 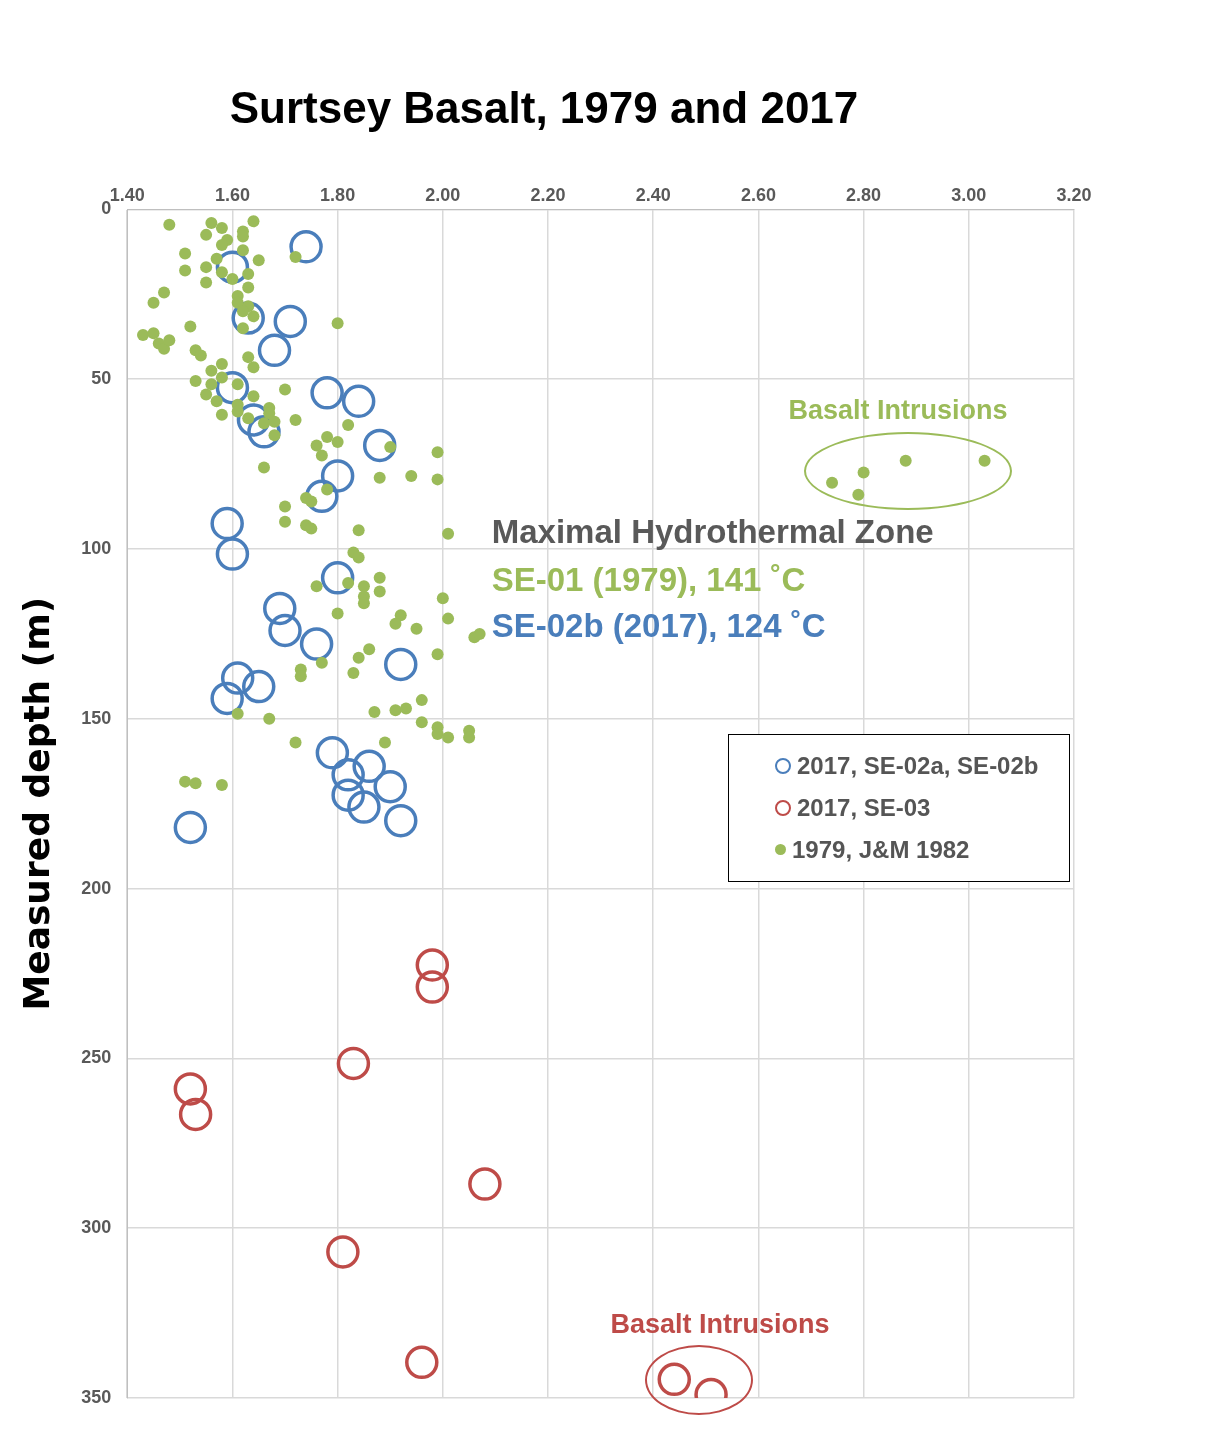 I want to click on x-tick-label: 2.80, so click(x=864, y=194).